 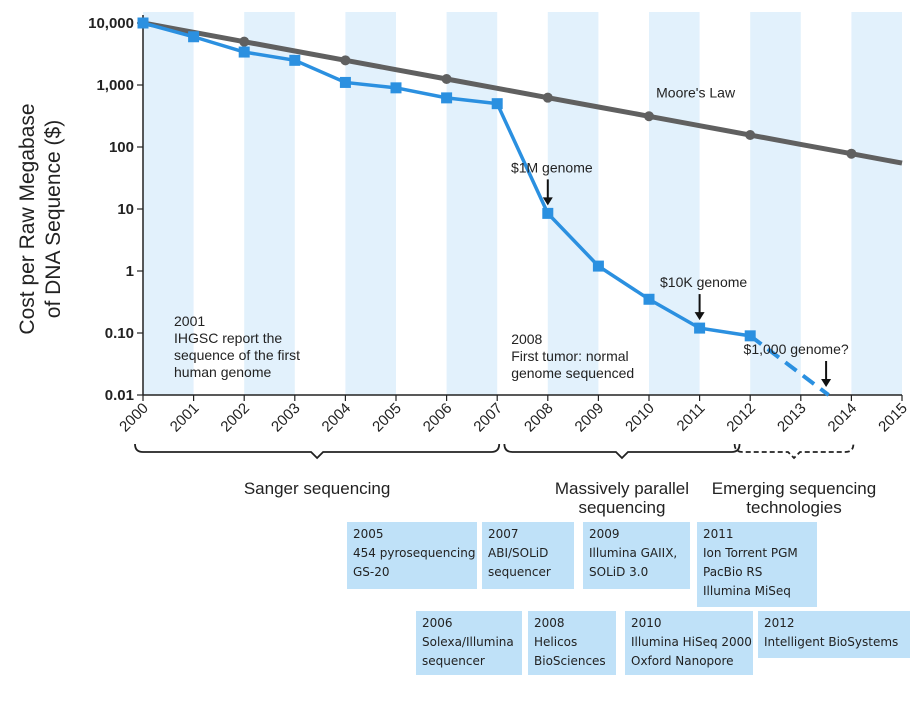 I want to click on x-tick-label: 2000, so click(x=134, y=418).